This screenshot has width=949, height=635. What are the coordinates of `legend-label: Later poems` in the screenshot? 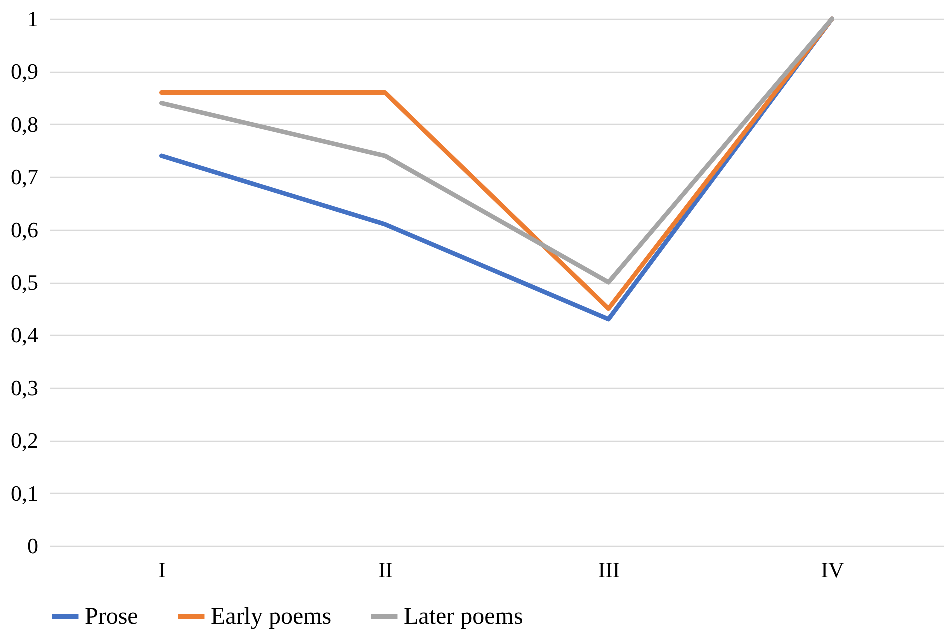 It's located at (464, 617).